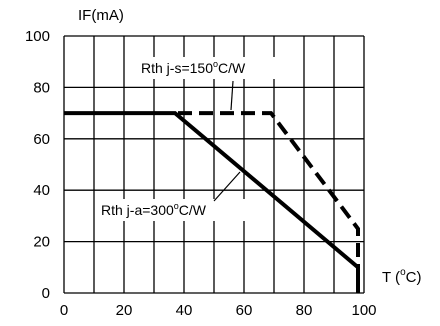 The height and width of the screenshot is (326, 440). Describe the element at coordinates (41, 139) in the screenshot. I see `y-tick-label: 60` at that location.